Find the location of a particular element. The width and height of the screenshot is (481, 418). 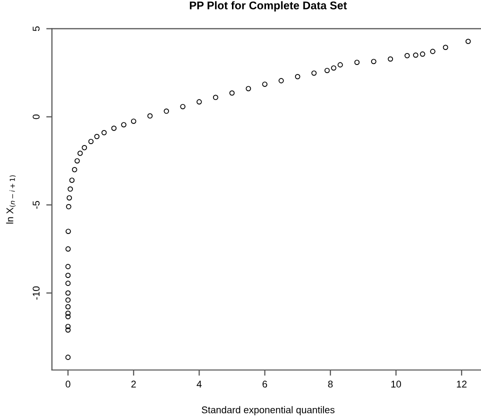

y-tick-label: -10 is located at coordinates (36, 293).